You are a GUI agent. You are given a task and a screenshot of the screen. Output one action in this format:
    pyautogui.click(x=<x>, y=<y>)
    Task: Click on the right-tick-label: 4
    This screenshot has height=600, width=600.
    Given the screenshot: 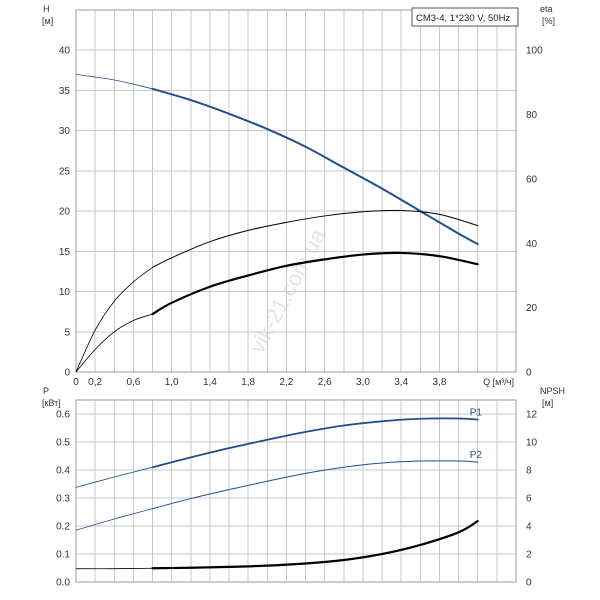 What is the action you would take?
    pyautogui.click(x=529, y=527)
    